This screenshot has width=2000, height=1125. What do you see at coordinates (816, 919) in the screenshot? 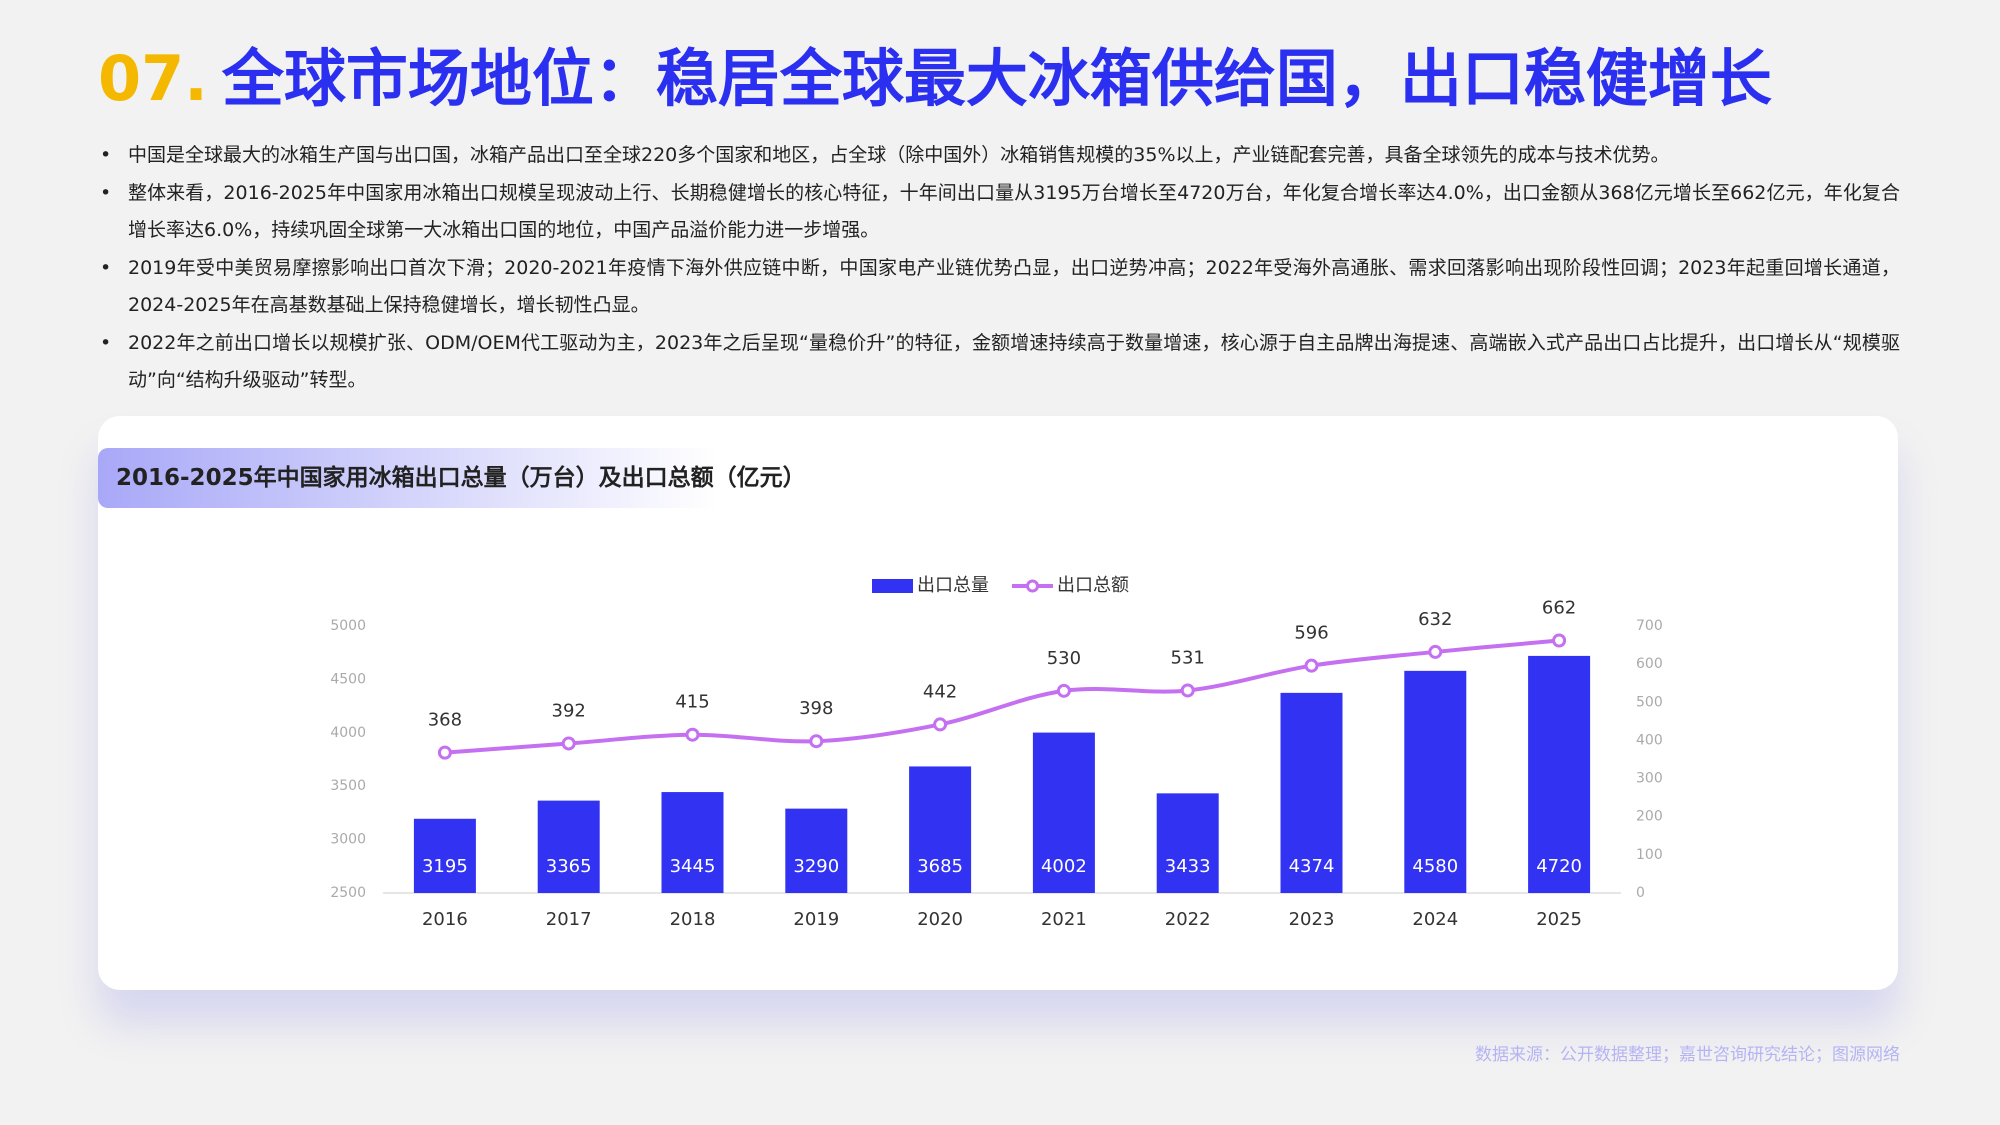
I see `x-tick-label: 2019` at bounding box center [816, 919].